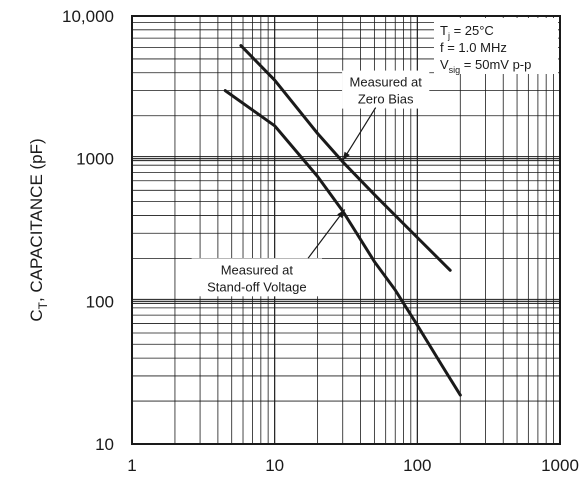 The image size is (585, 479). What do you see at coordinates (131, 465) in the screenshot?
I see `x-tick-label: 1` at bounding box center [131, 465].